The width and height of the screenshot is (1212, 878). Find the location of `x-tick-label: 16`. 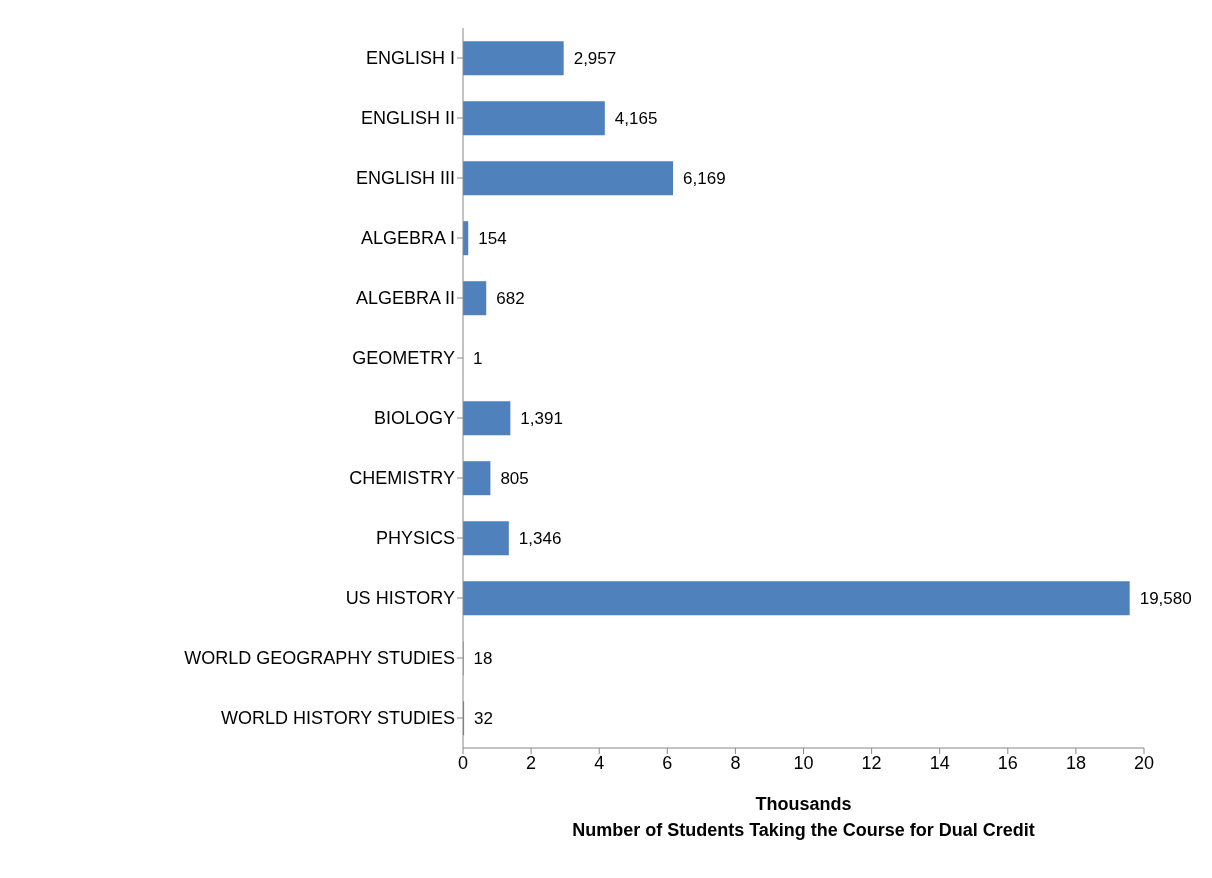

x-tick-label: 16 is located at coordinates (1007, 762).